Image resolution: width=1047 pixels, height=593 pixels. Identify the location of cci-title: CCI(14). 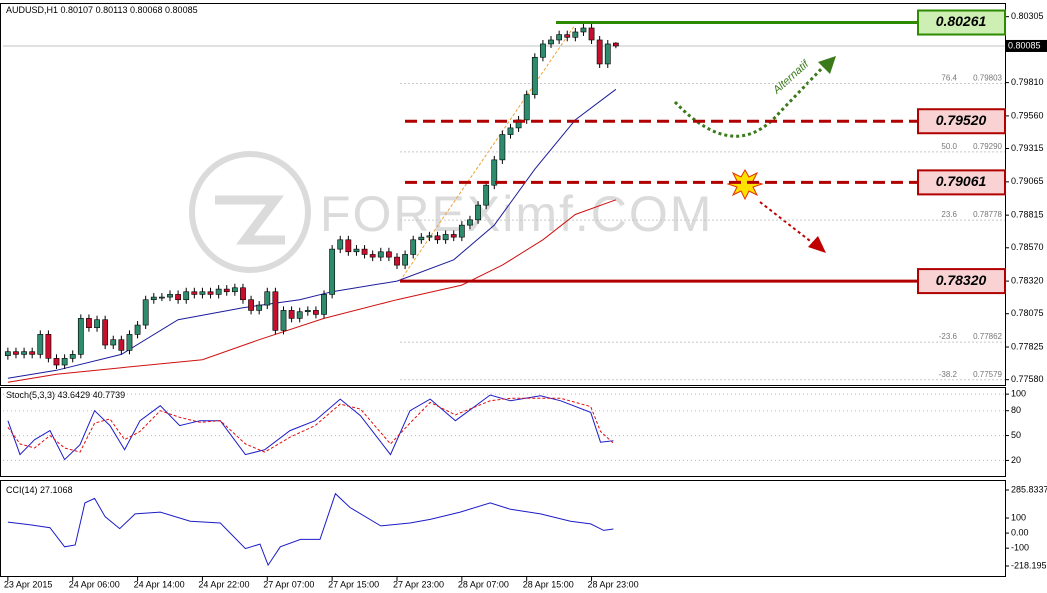
(22, 490).